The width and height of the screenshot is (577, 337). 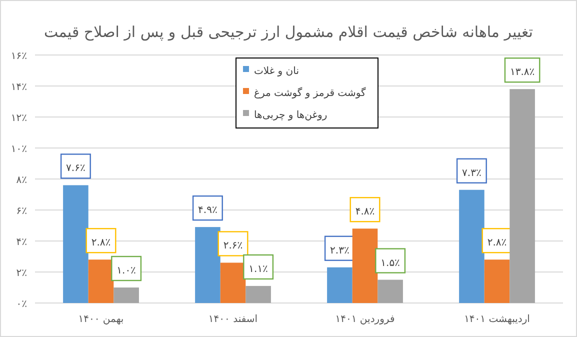 What do you see at coordinates (233, 319) in the screenshot?
I see `x-tick-label: اسفند ۱۴۰۰` at bounding box center [233, 319].